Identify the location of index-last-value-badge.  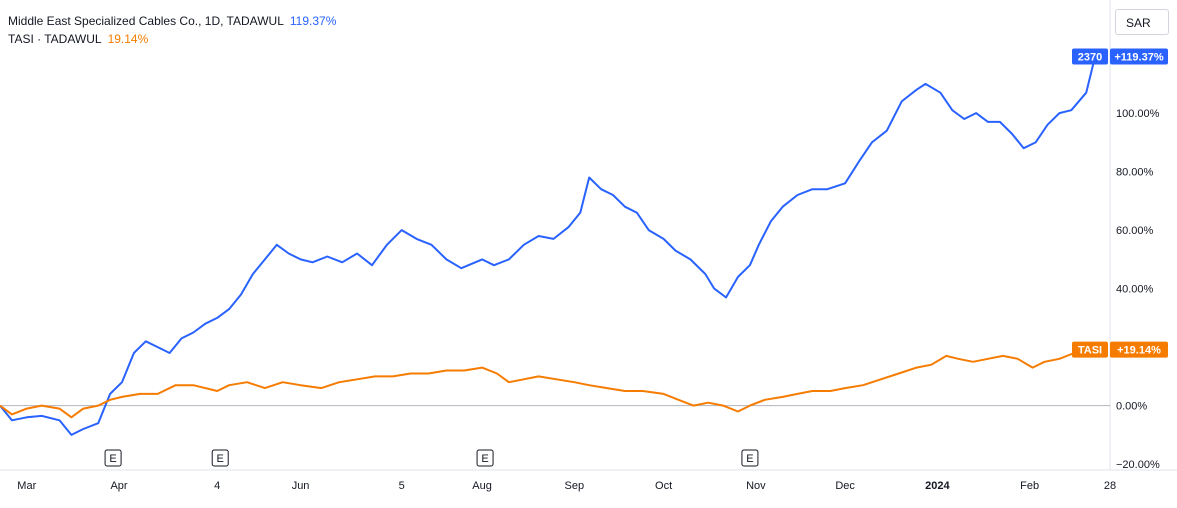
(1139, 349).